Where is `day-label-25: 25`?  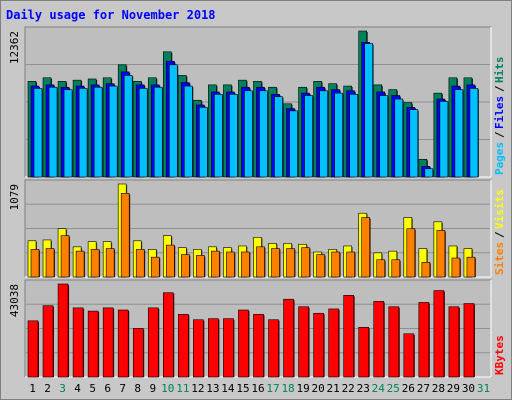
day-label-25: 25 is located at coordinates (393, 388).